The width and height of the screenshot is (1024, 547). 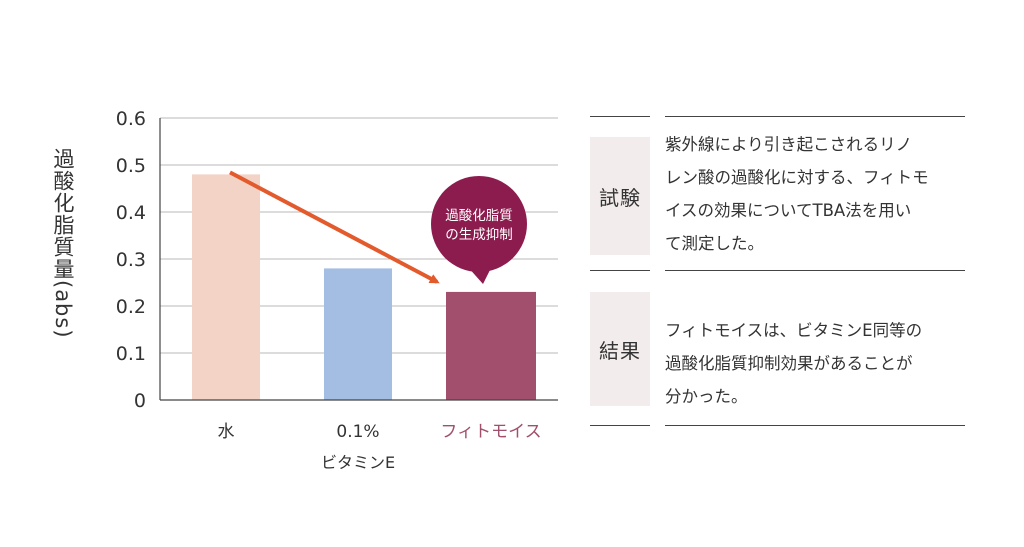 I want to click on y-tick-label: 0.5, so click(x=131, y=166).